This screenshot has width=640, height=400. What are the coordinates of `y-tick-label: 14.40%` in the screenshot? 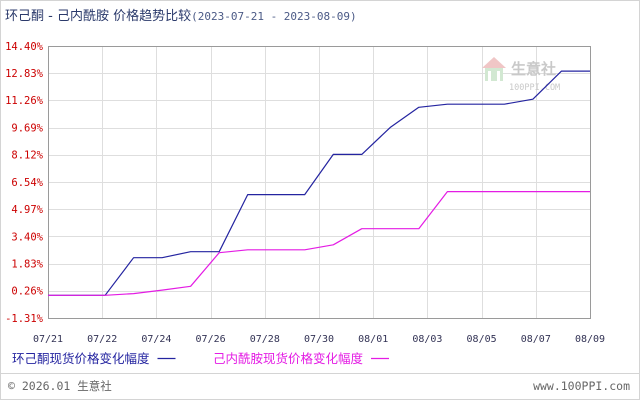 It's located at (24, 47).